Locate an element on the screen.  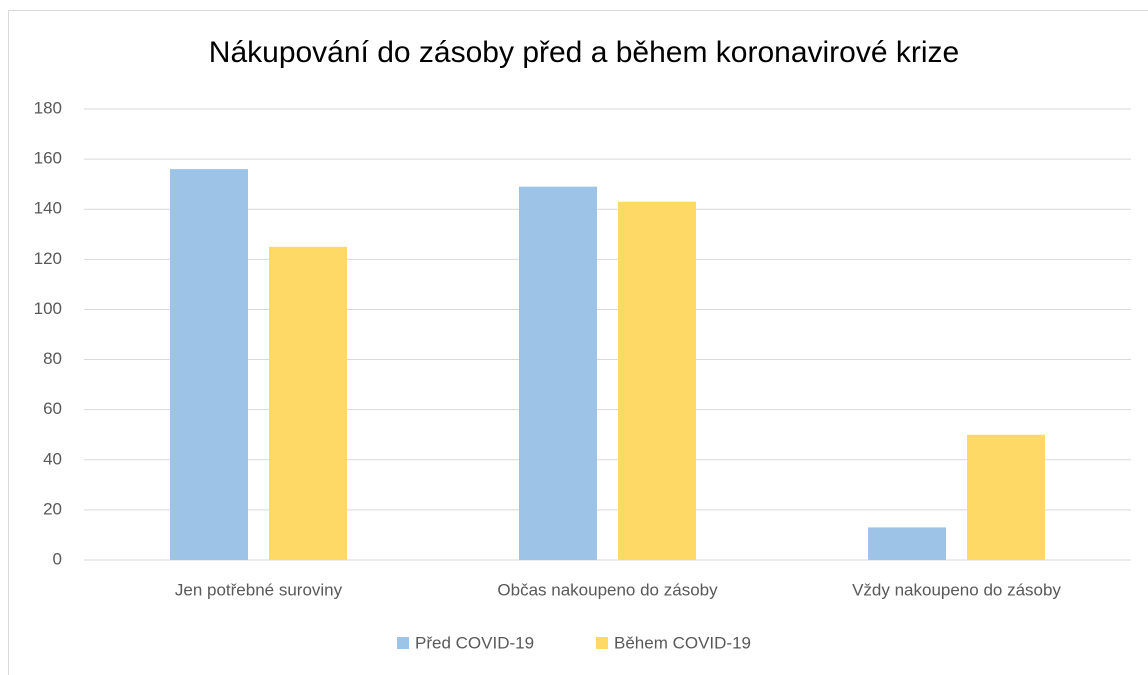
y-tick-label: 20 is located at coordinates (52, 508).